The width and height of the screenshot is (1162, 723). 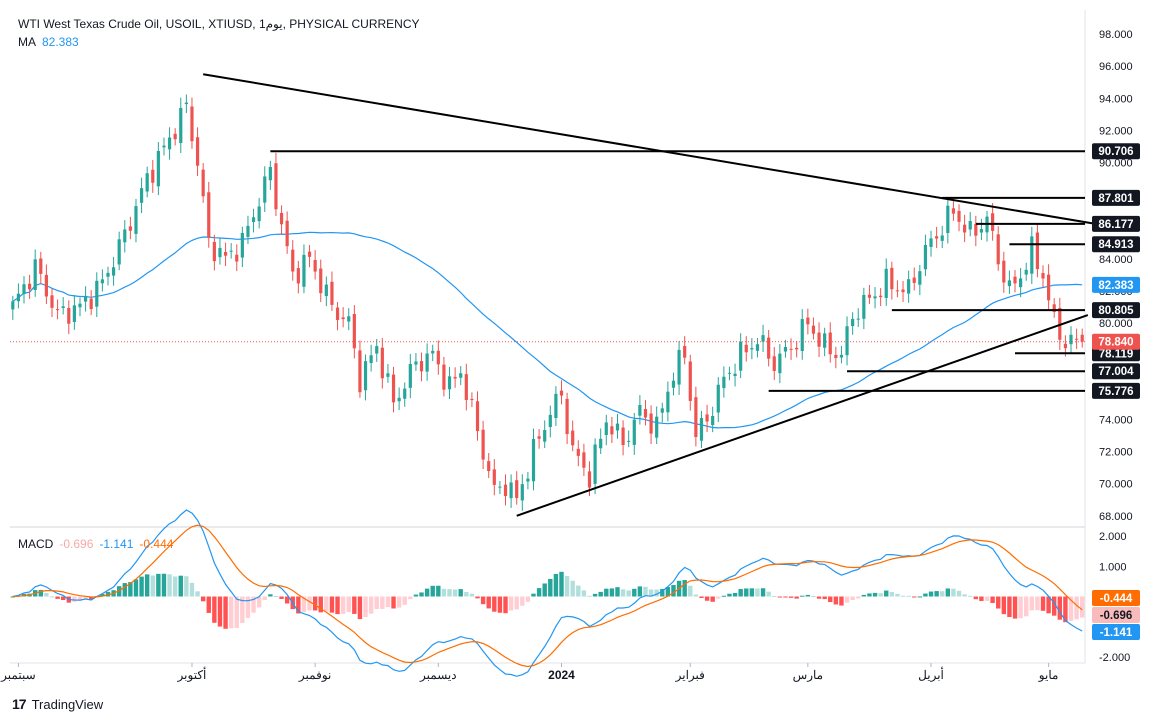 What do you see at coordinates (98, 544) in the screenshot?
I see `macd-legend: MACD -0.696 -1.141 -0.444` at bounding box center [98, 544].